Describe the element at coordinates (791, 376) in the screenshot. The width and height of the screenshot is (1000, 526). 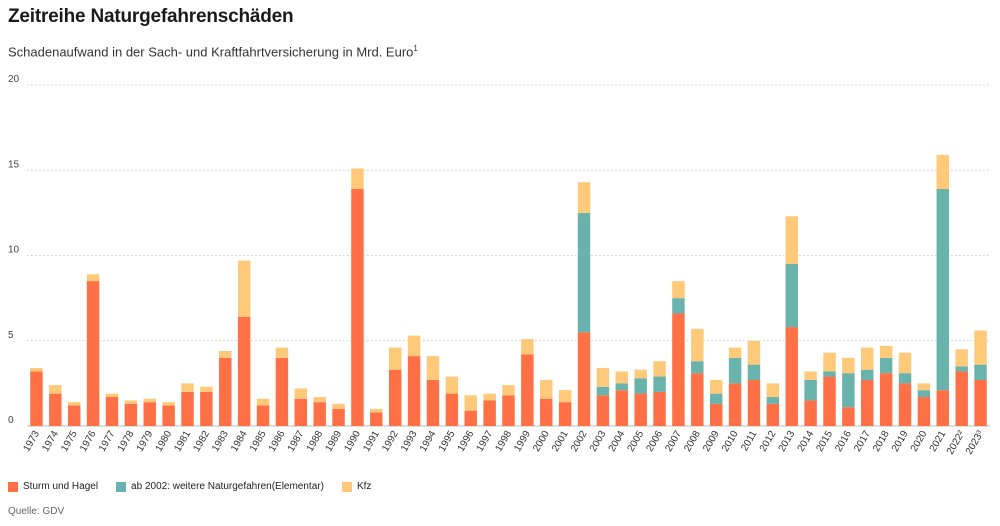
I see `bar-sturm-2013` at that location.